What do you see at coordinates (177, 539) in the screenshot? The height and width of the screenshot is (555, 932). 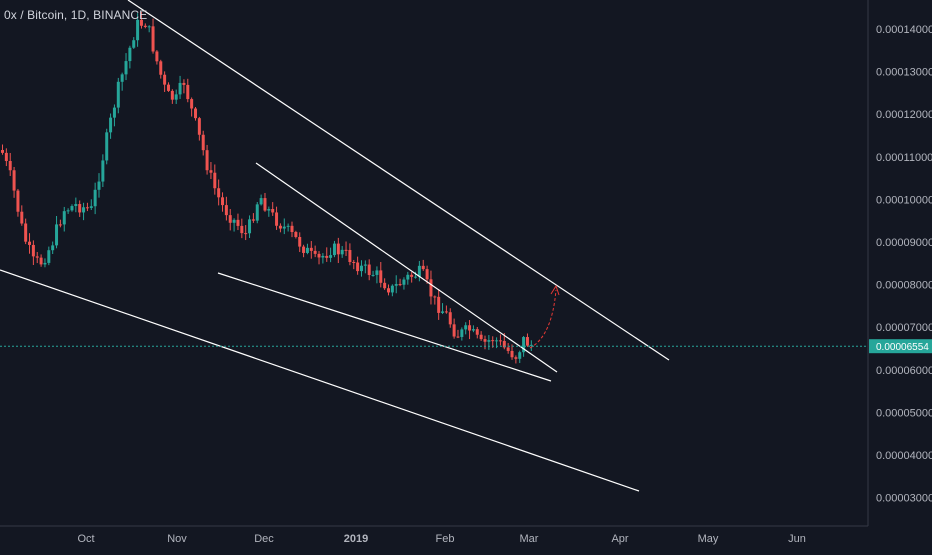 I see `time-tick-label: Nov` at bounding box center [177, 539].